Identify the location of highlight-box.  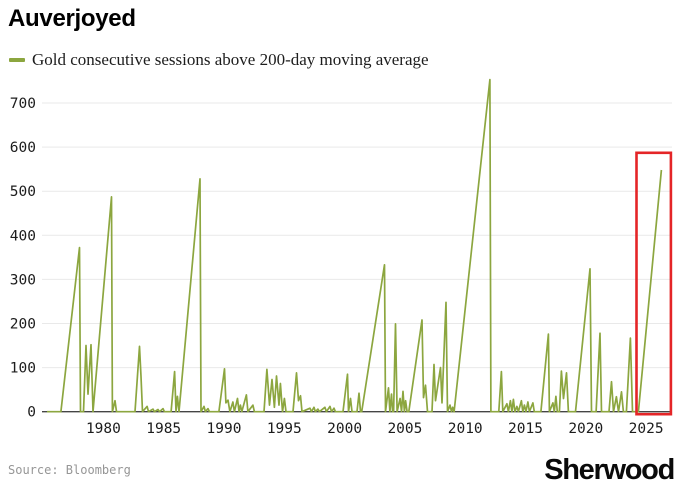
(654, 283).